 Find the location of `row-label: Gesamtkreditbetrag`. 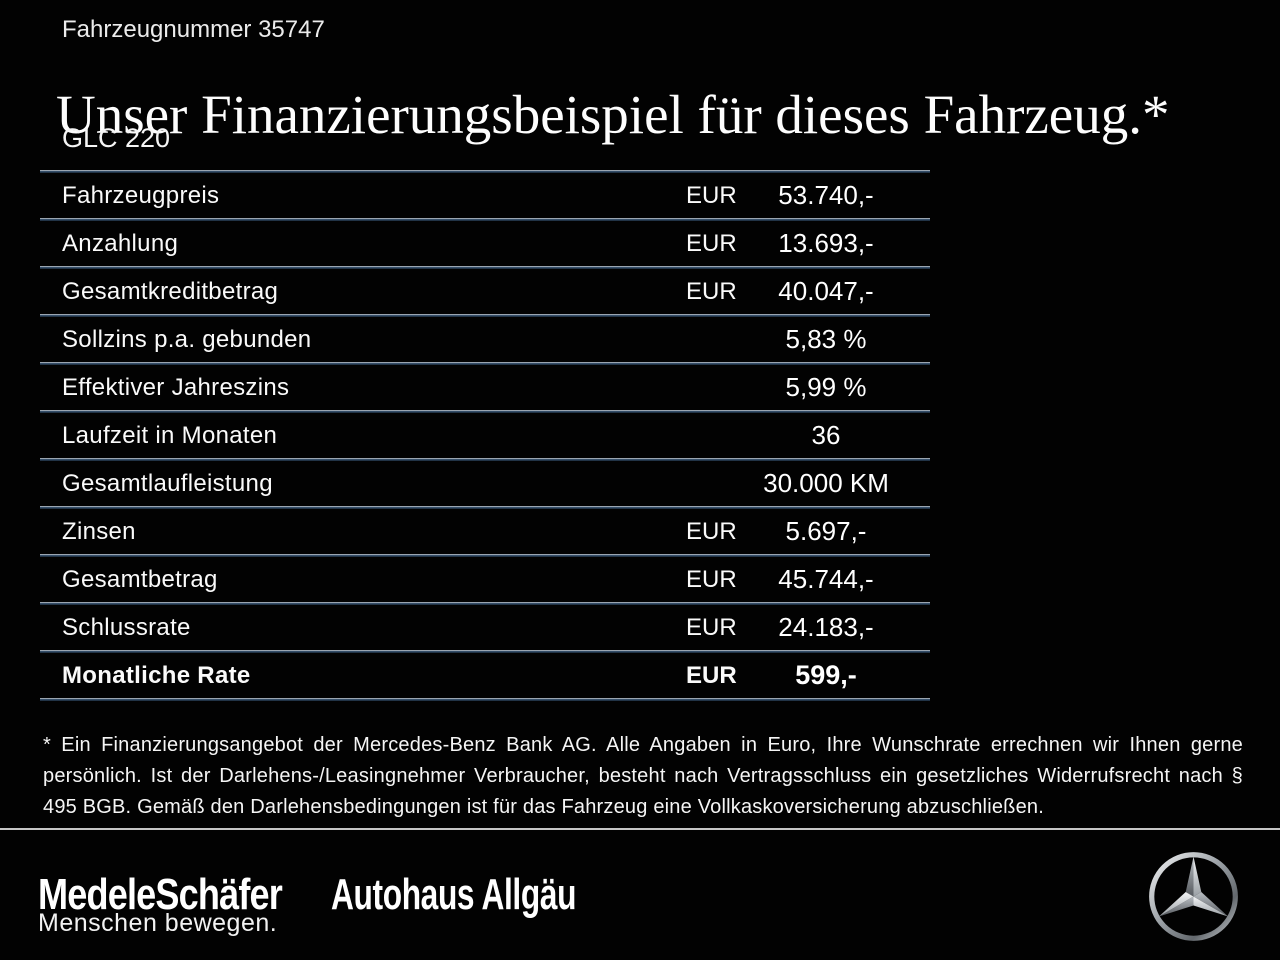

row-label: Gesamtkreditbetrag is located at coordinates (170, 291).